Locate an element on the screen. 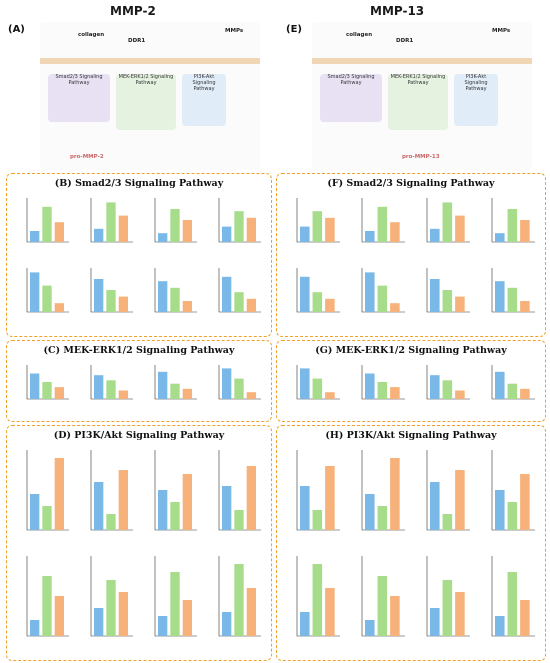  smad-label: Smad2/3 Signaling Pathway is located at coordinates (79, 80).